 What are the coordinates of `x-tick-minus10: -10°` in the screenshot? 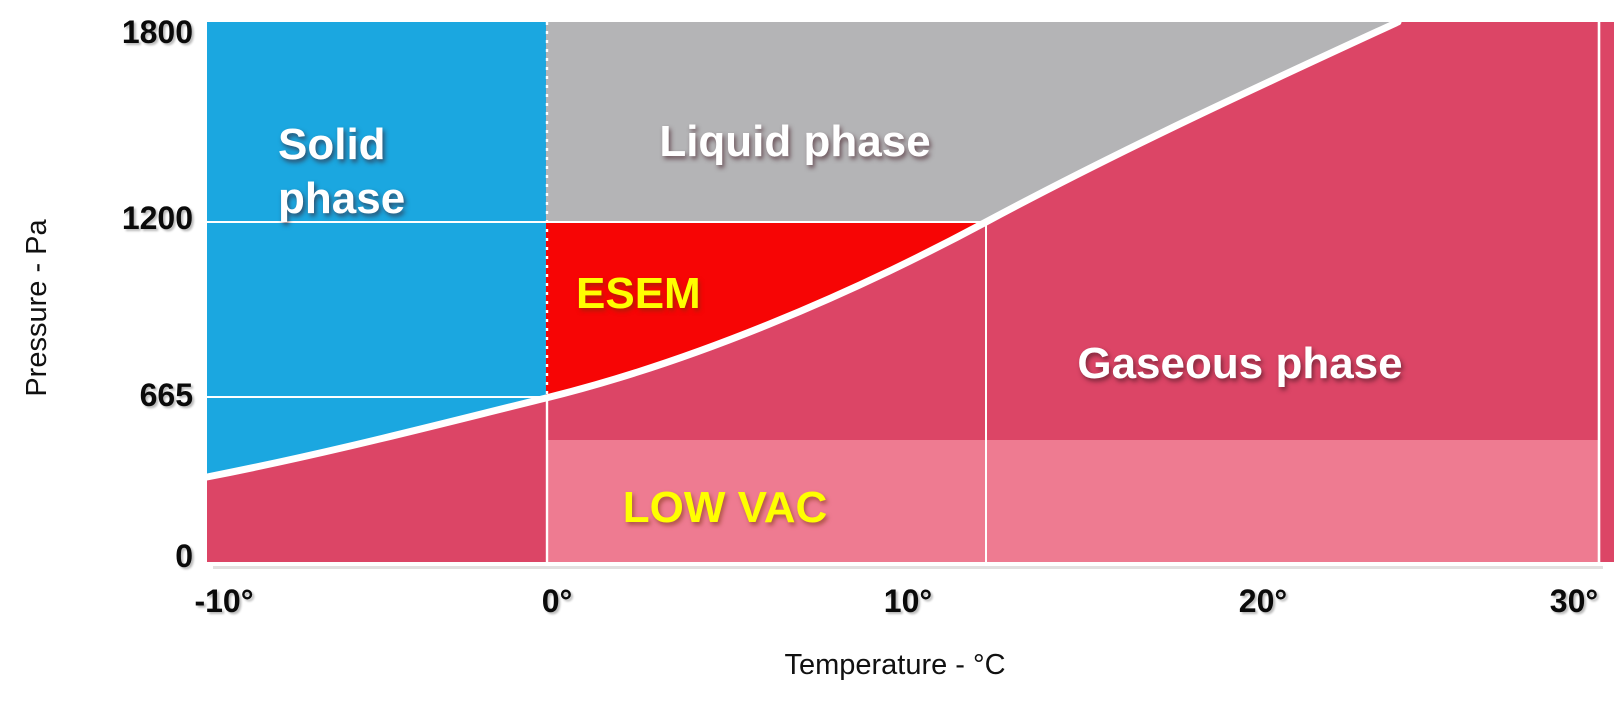 It's located at (224, 601).